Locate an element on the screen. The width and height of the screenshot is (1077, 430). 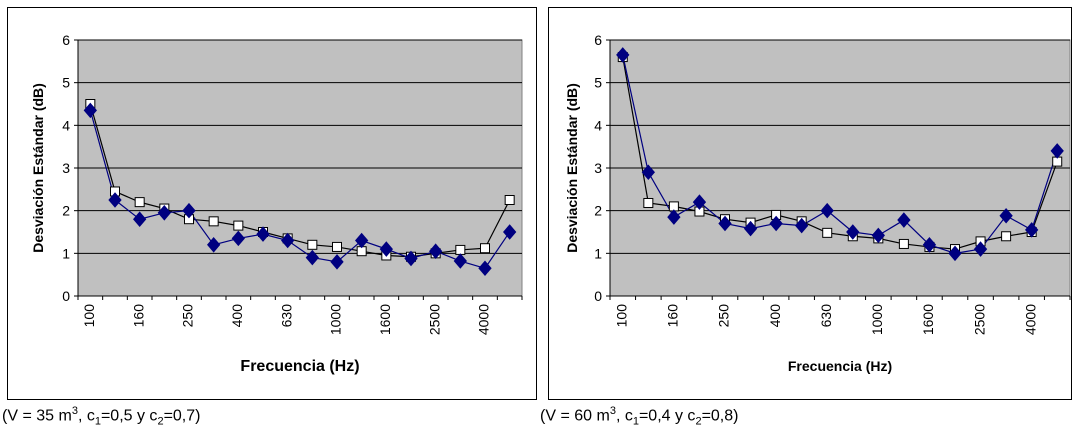
chart0-x-tick-label-4: 630 is located at coordinates (286, 316).